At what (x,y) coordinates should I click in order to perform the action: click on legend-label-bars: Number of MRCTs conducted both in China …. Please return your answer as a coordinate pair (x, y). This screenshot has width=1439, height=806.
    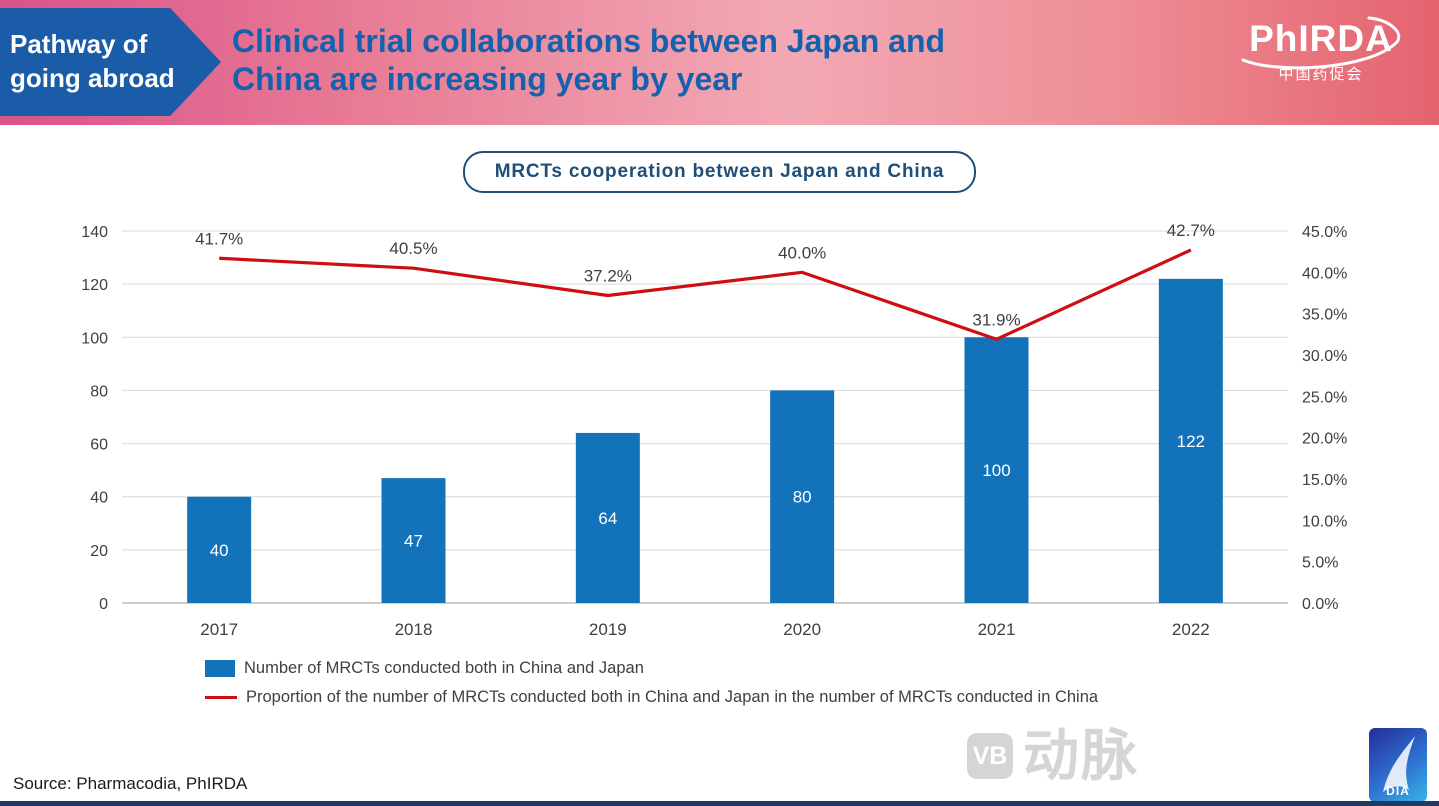
    Looking at the image, I should click on (444, 668).